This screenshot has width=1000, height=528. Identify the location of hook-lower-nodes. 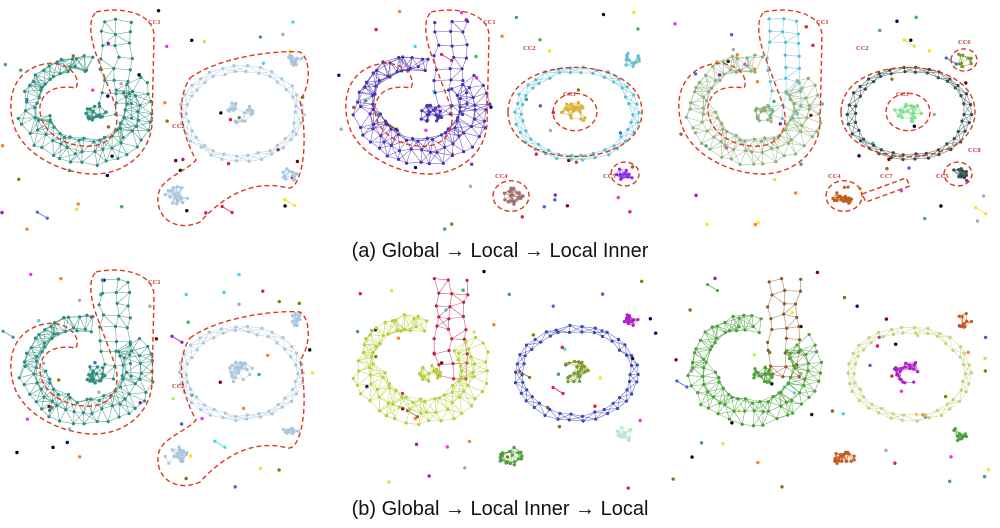
(421, 110).